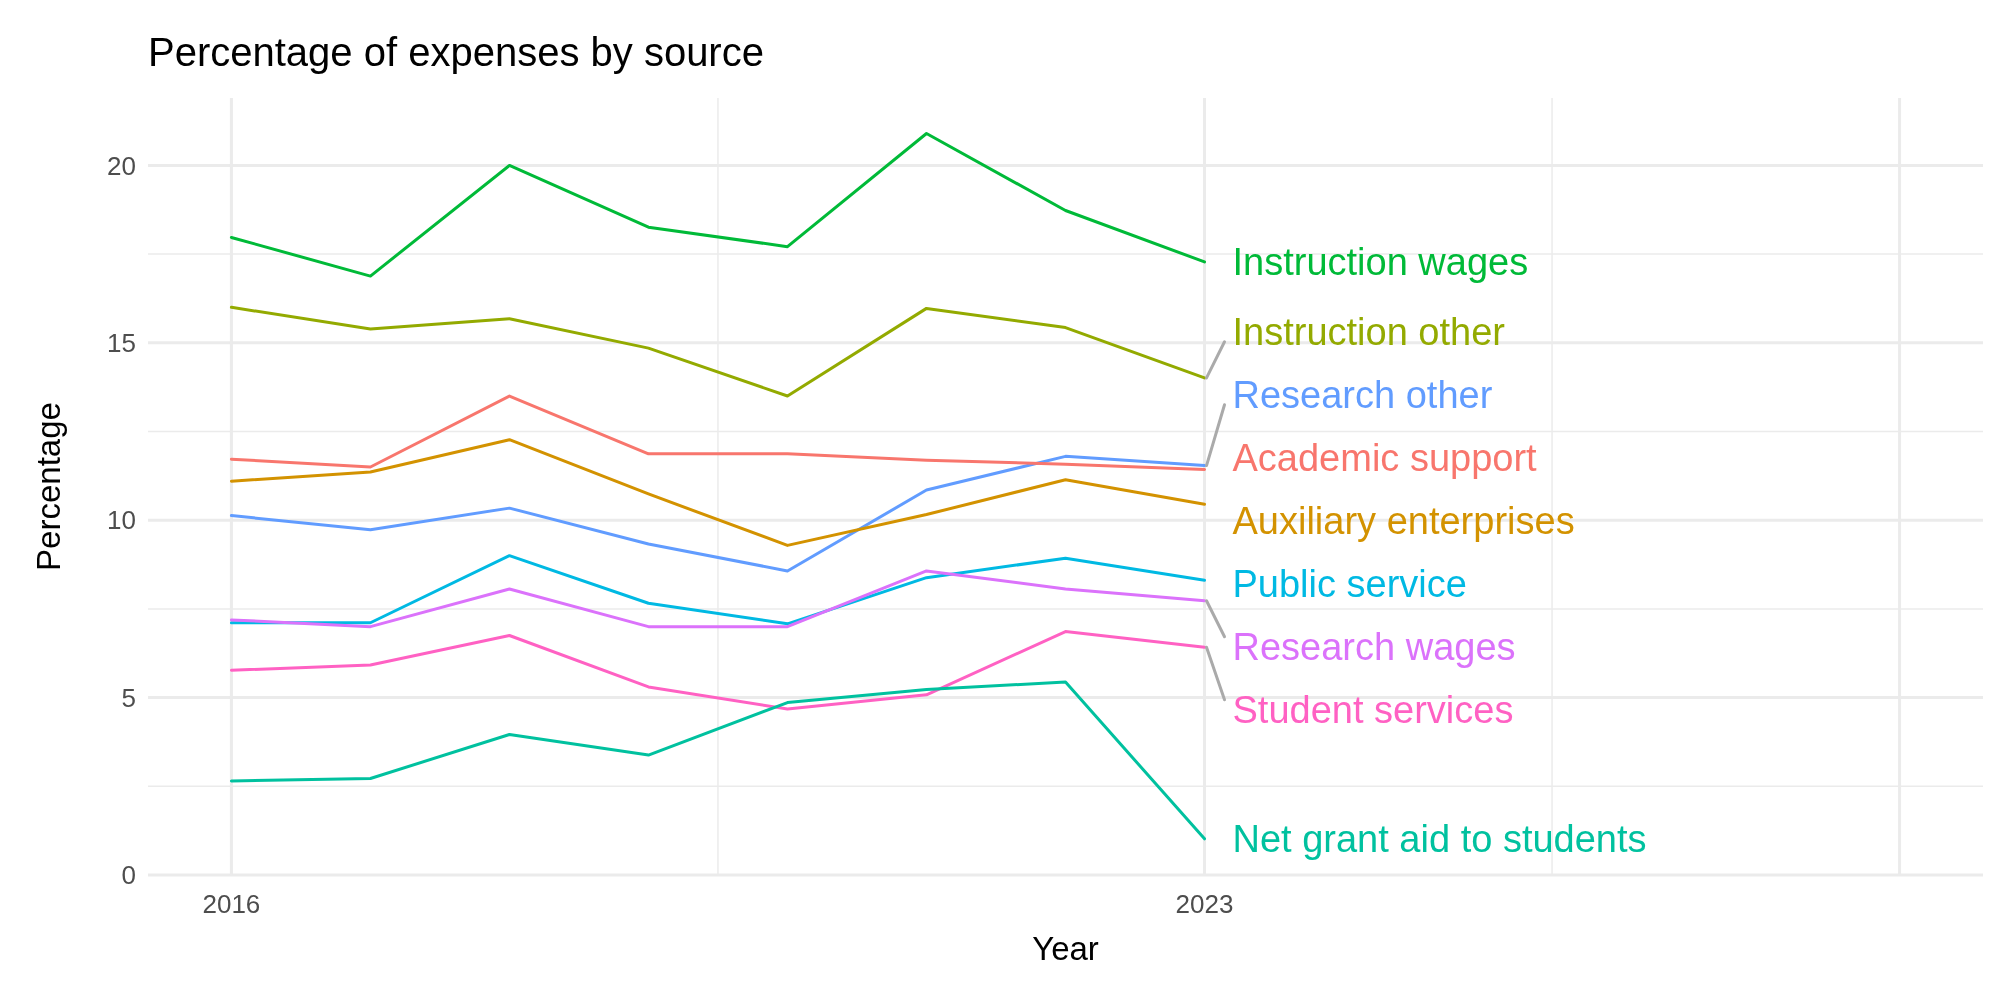 This screenshot has width=2000, height=1000. Describe the element at coordinates (456, 52) in the screenshot. I see `chart-title: Percentage of expenses by source` at that location.